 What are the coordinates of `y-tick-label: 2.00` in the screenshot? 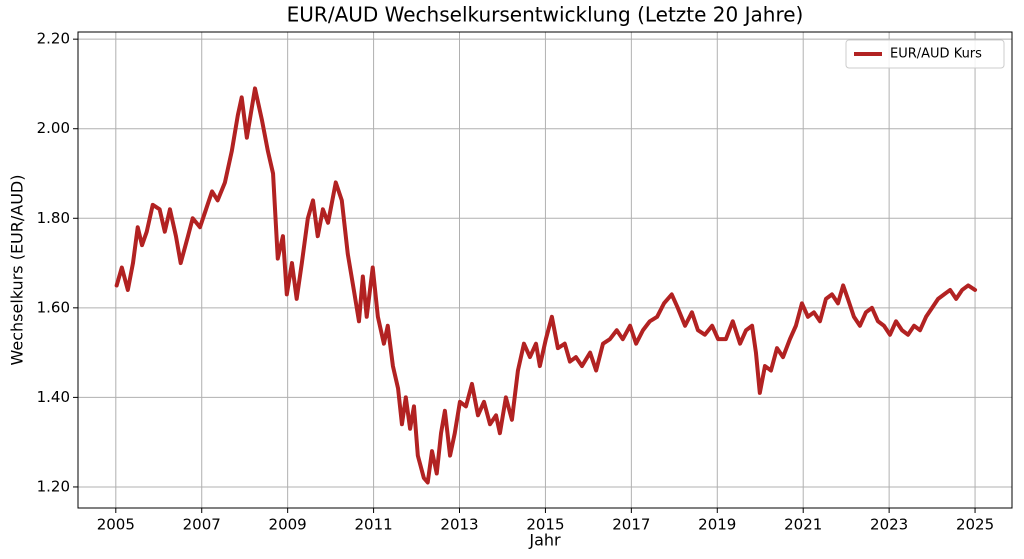 It's located at (53, 128).